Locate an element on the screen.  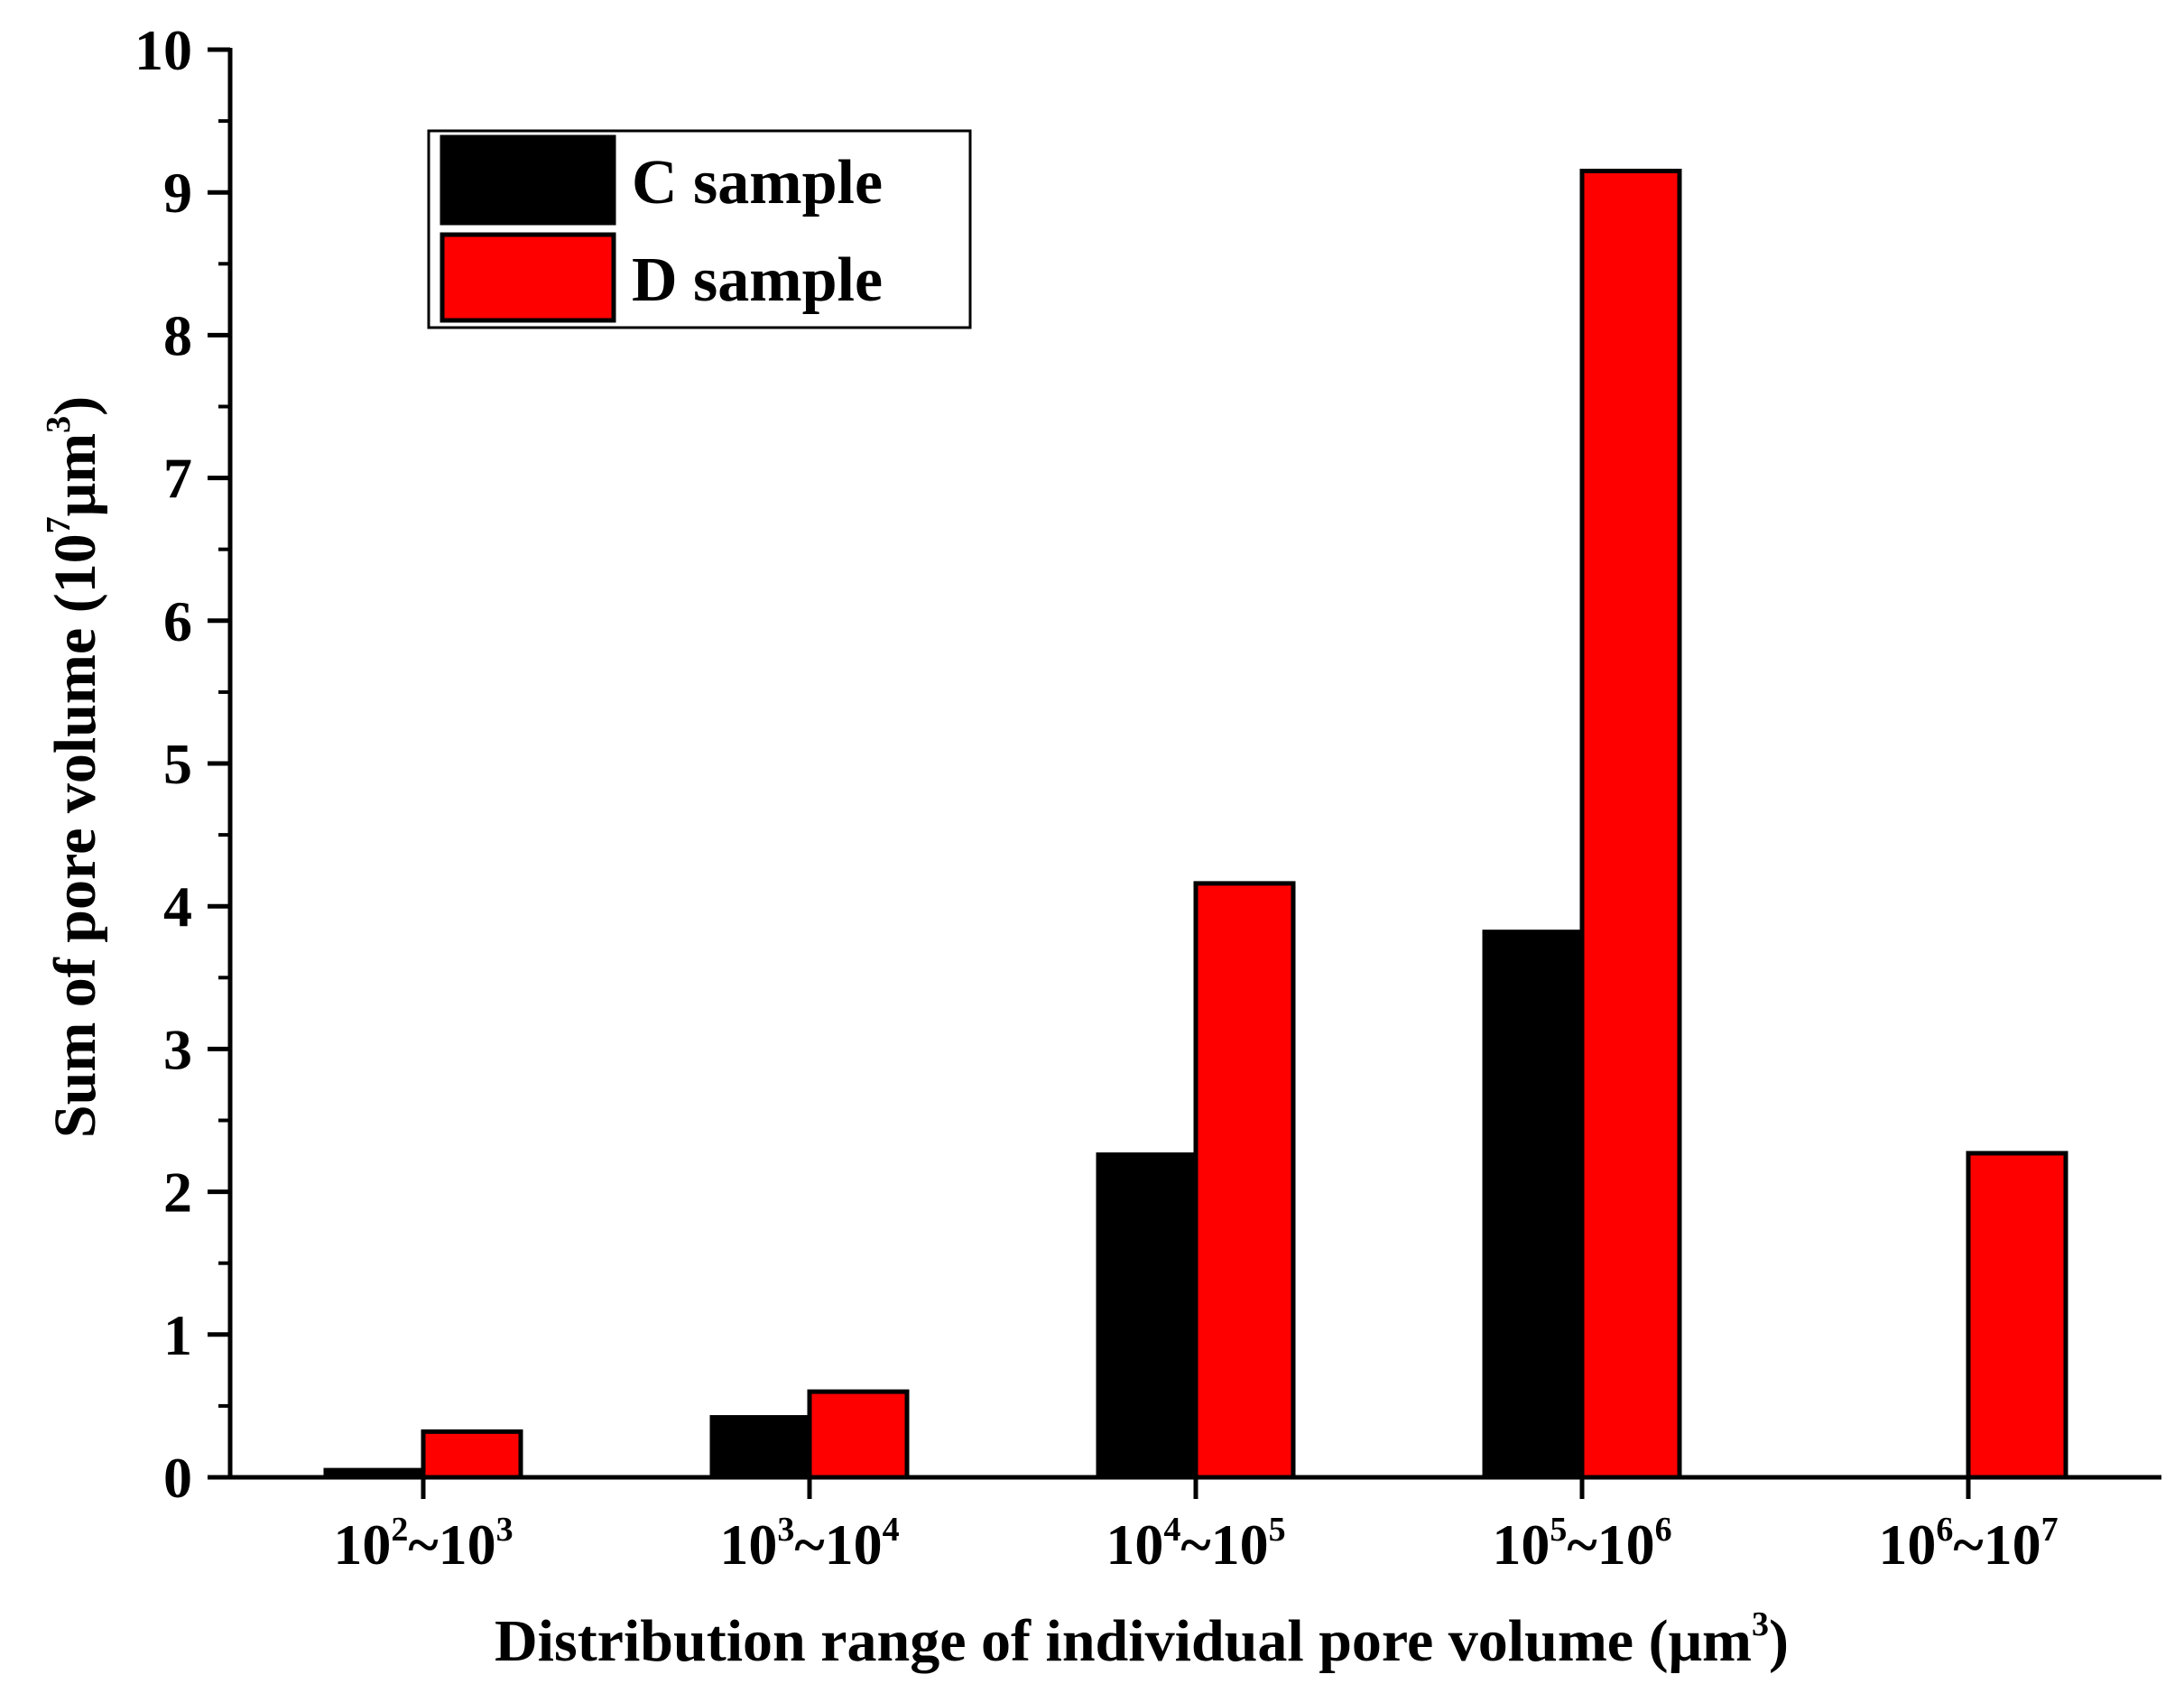
x-category-label: 104~105 is located at coordinates (1195, 1544).